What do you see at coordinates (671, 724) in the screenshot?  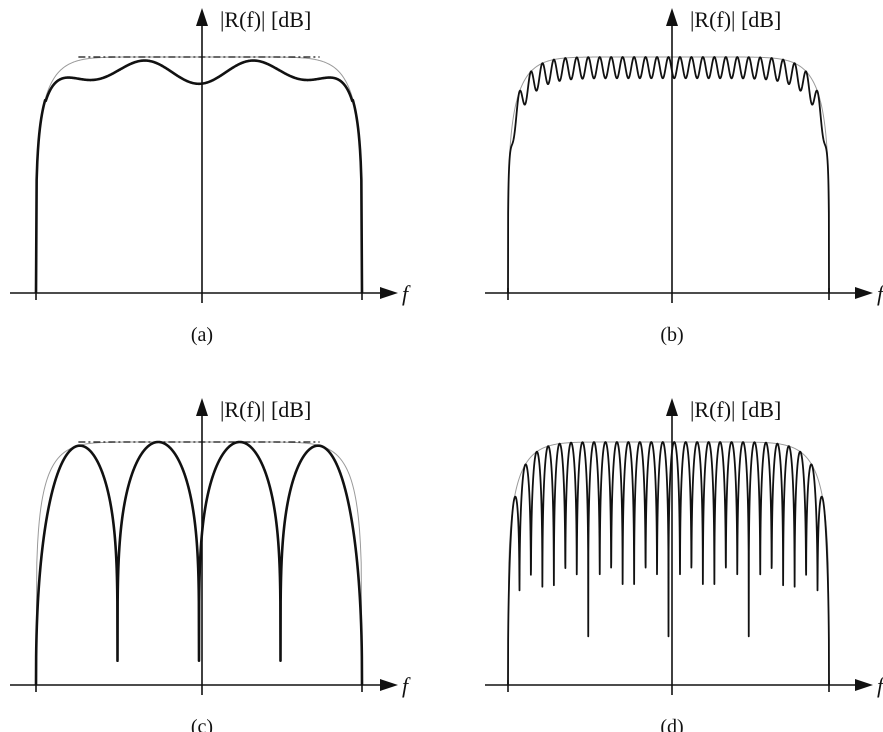 I see `panel-caption: (d)` at bounding box center [671, 724].